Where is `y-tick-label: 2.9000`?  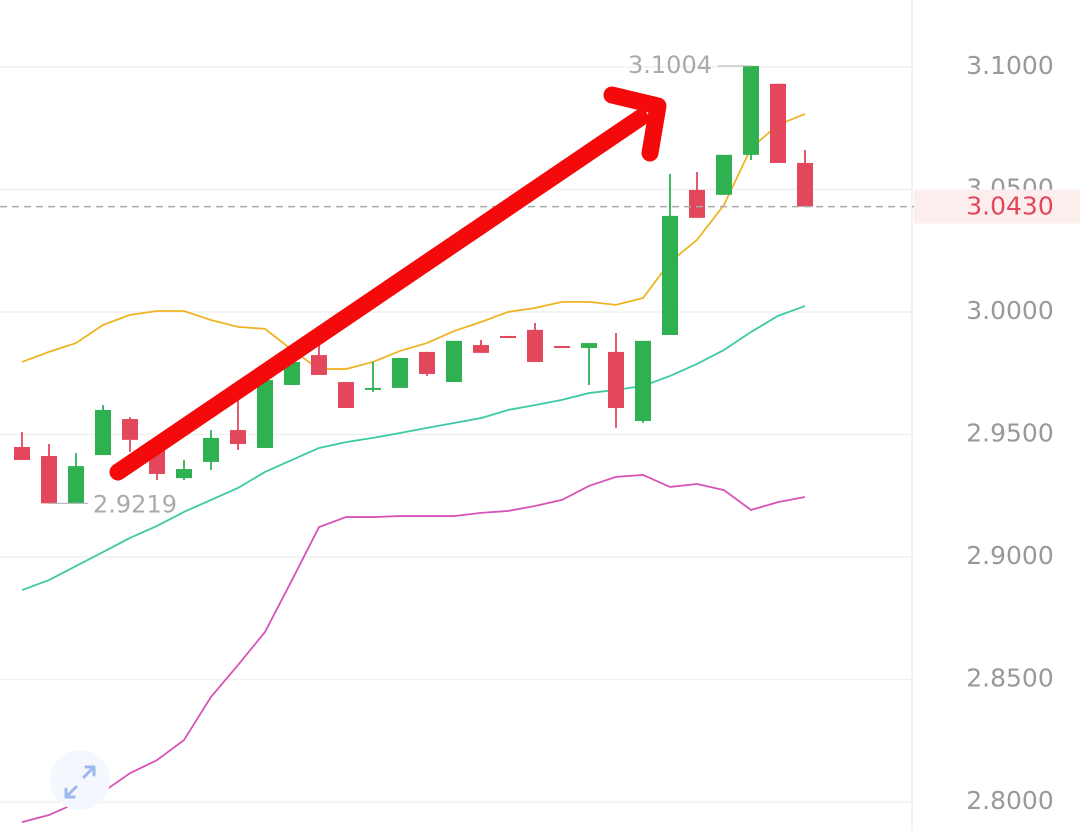 y-tick-label: 2.9000 is located at coordinates (1009, 555).